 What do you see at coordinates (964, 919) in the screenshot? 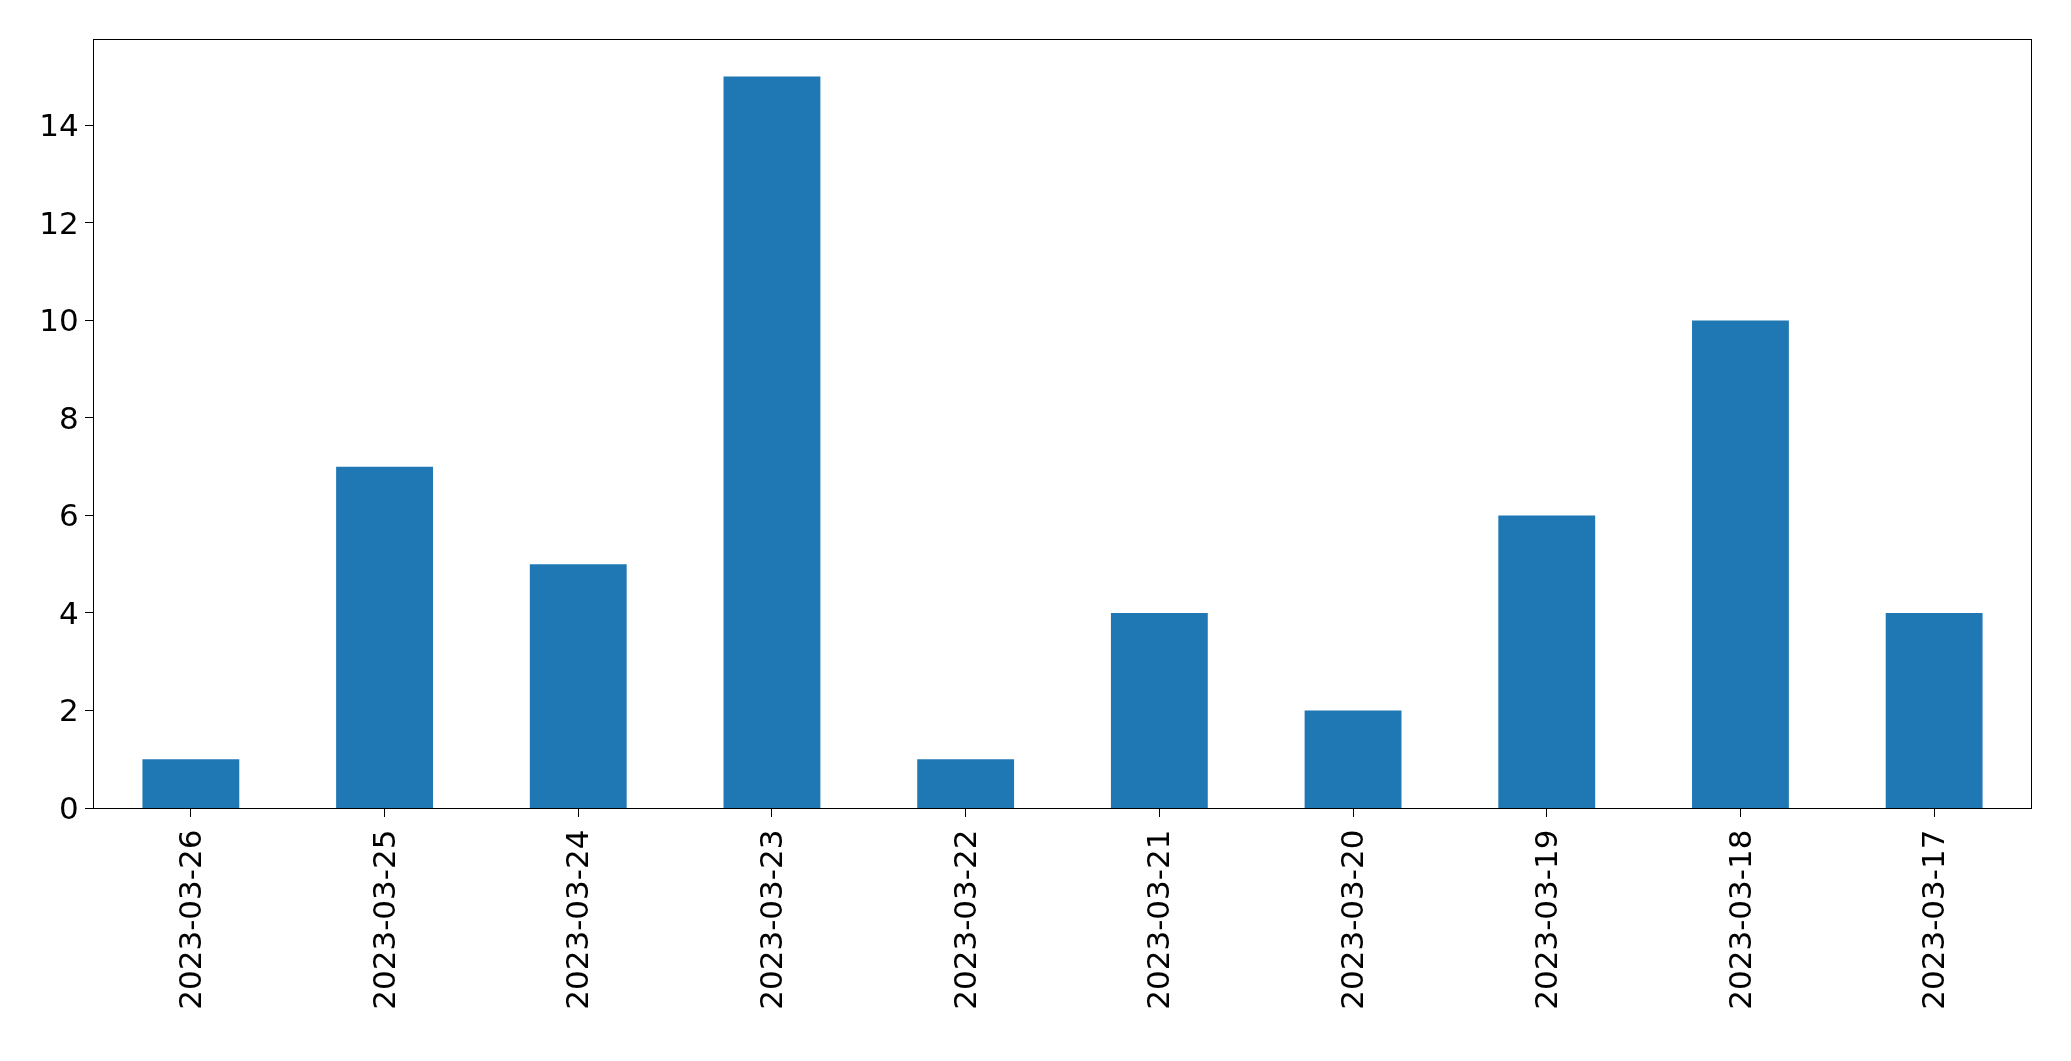
I see `x-tick-label: 2023-03-22` at bounding box center [964, 919].